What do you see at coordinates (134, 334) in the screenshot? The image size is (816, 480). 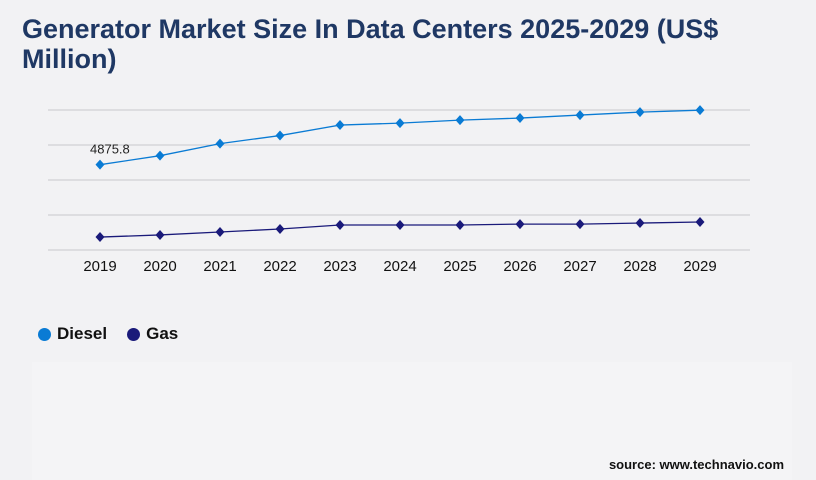 I see `gas-marker-icon` at bounding box center [134, 334].